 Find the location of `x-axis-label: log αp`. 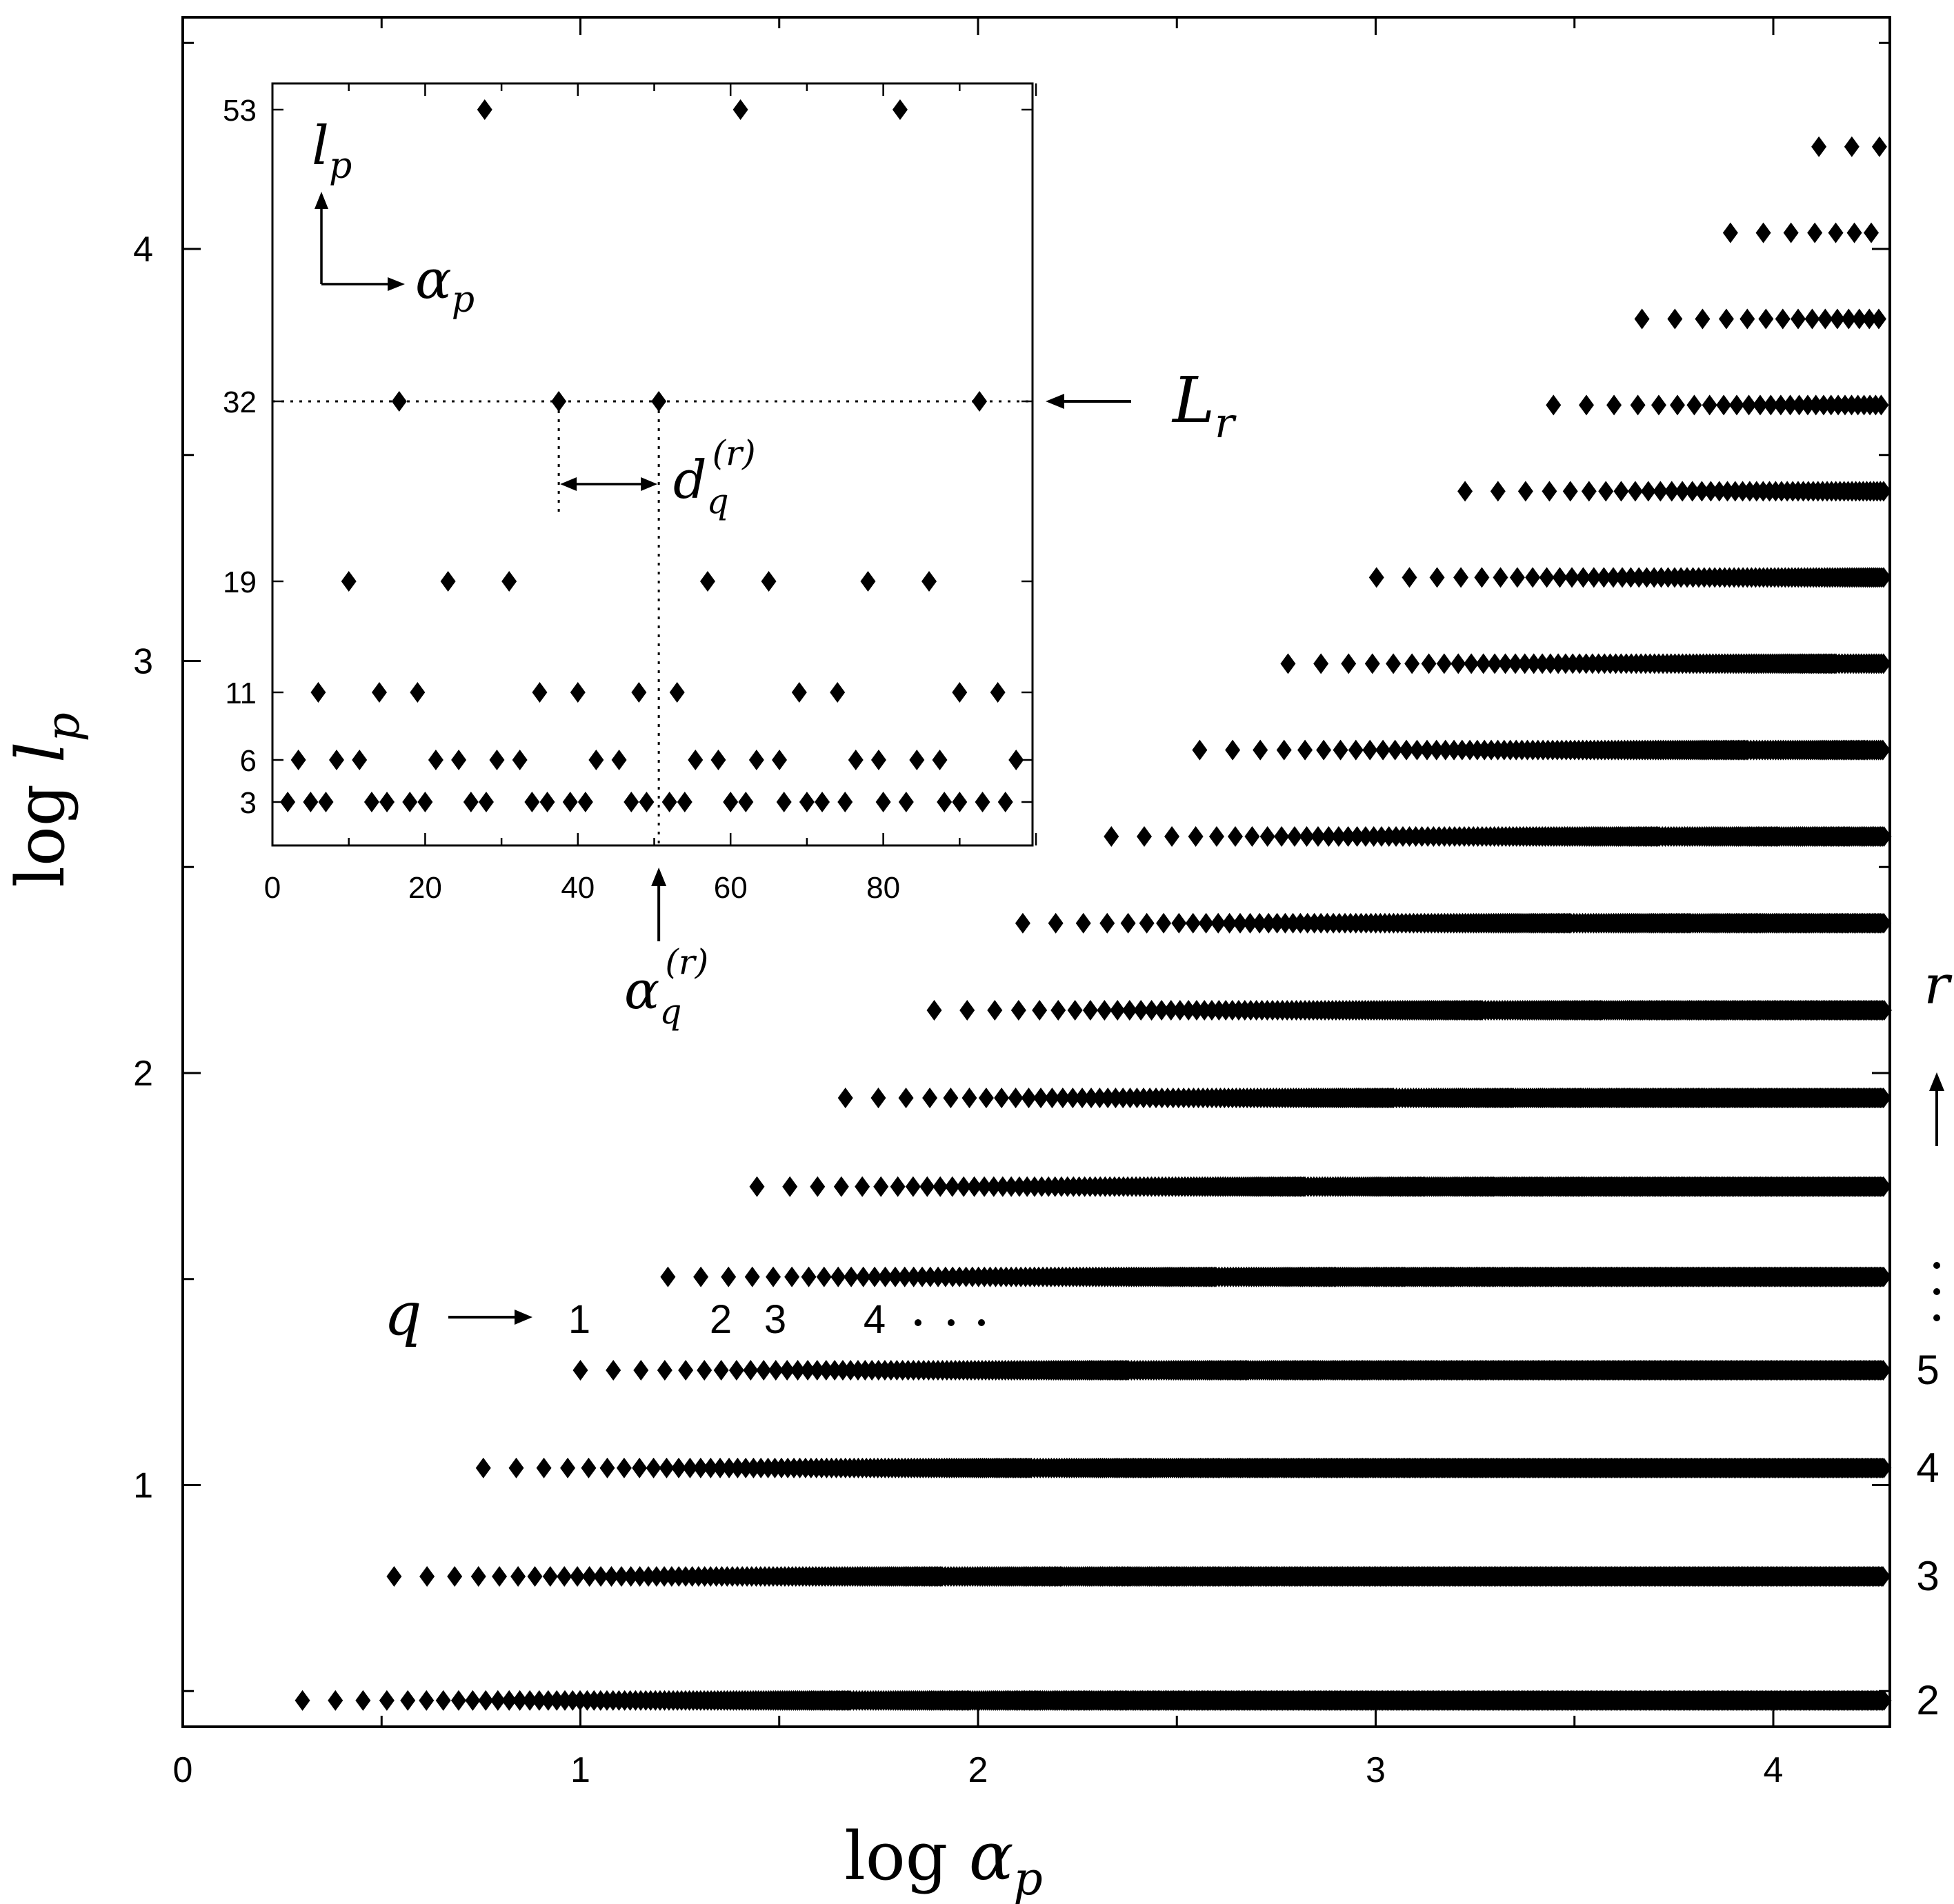

x-axis-label: log αp is located at coordinates (943, 1861).